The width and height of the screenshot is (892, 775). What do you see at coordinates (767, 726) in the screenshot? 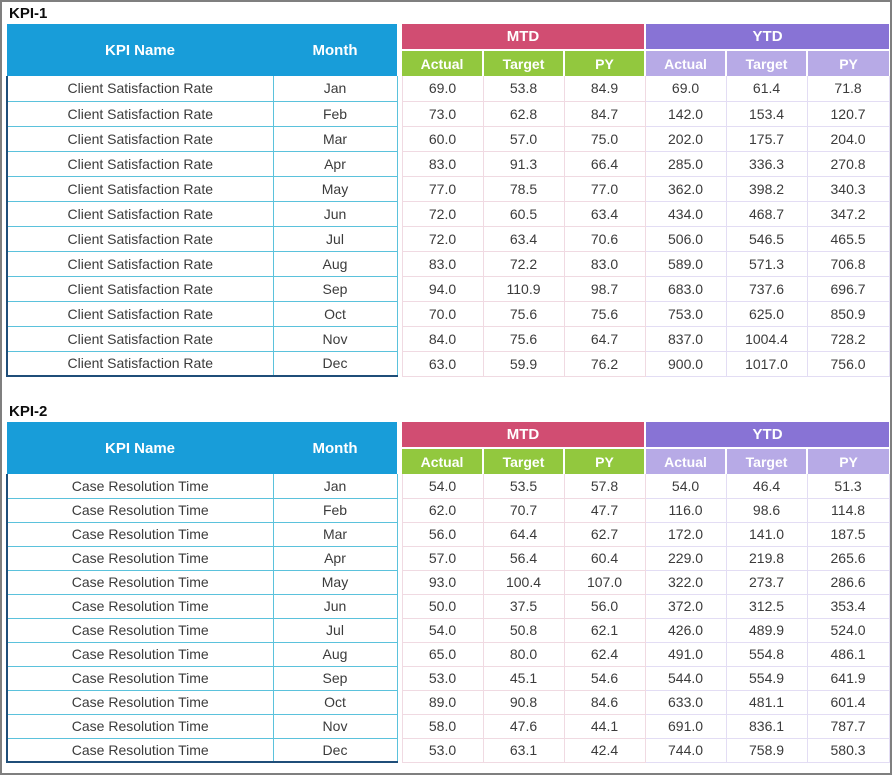
I see `ytd-target-cell: 836.1` at bounding box center [767, 726].